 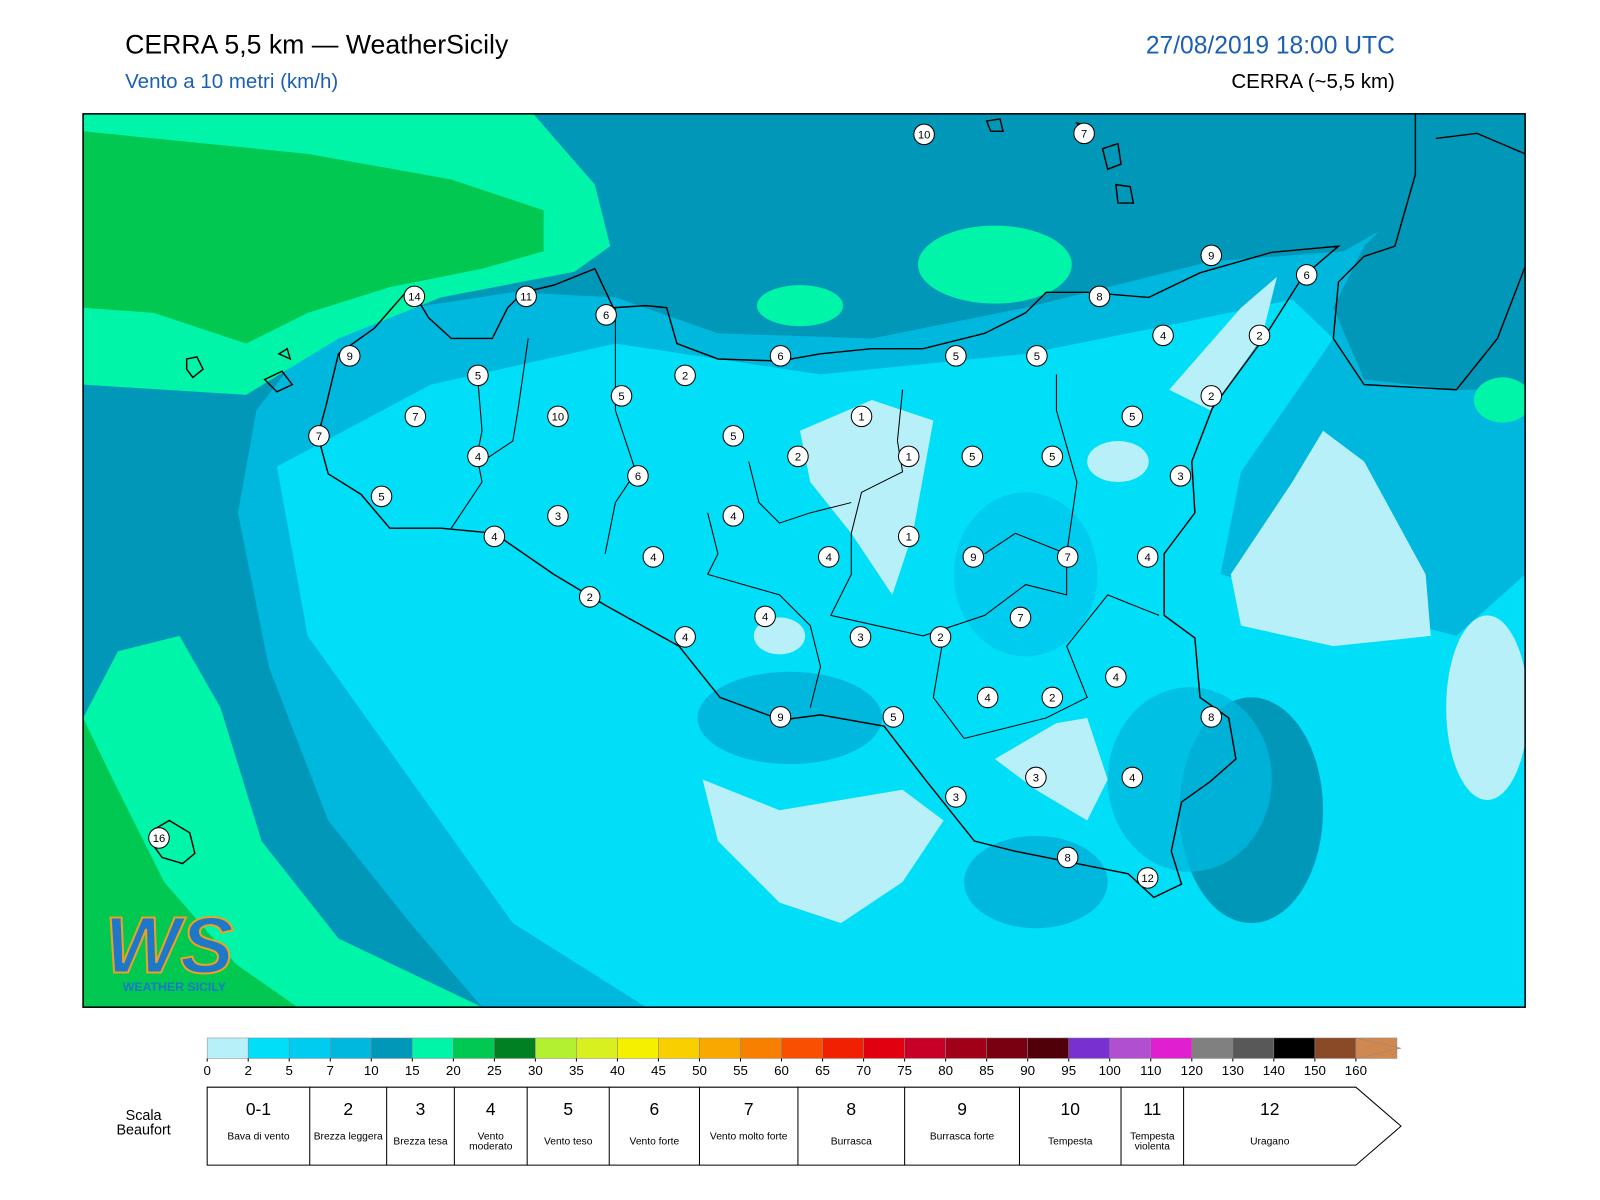 What do you see at coordinates (638, 476) in the screenshot?
I see `station: 6` at bounding box center [638, 476].